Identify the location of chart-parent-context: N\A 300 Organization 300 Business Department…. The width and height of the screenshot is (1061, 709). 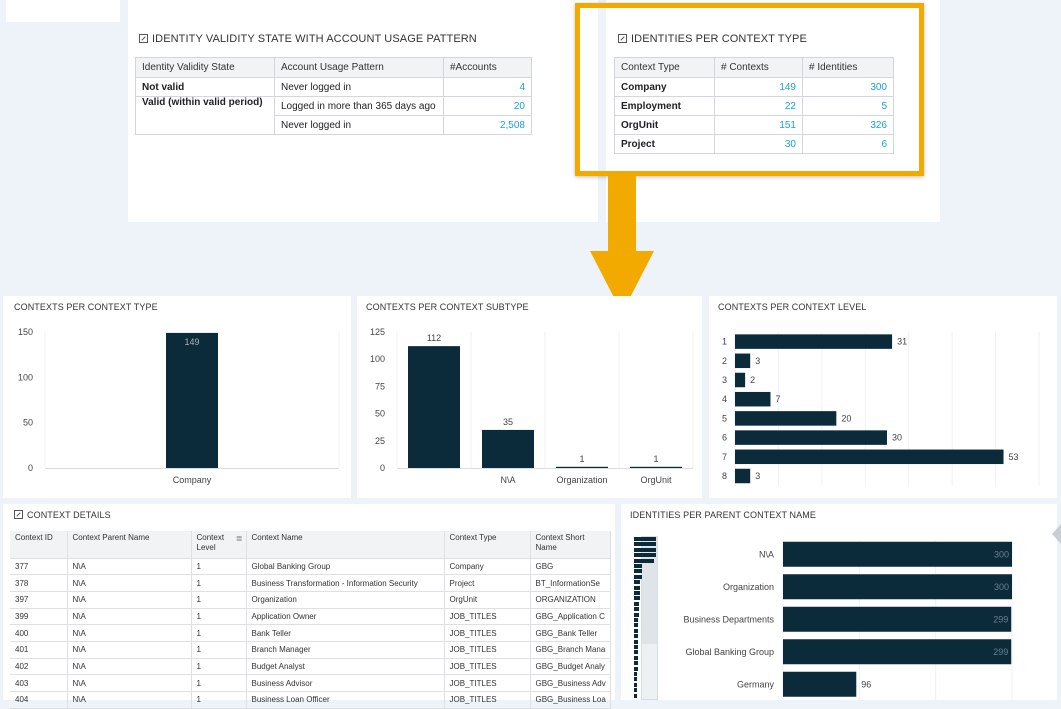
(848, 620).